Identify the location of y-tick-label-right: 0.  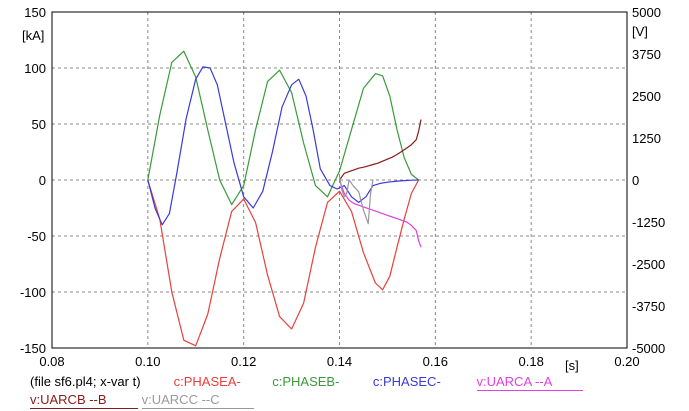
(635, 180).